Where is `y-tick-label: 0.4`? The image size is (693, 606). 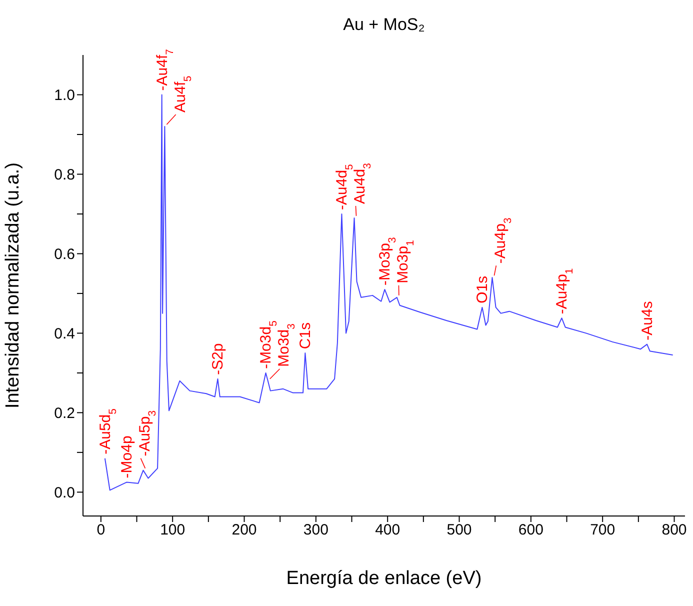
y-tick-label: 0.4 is located at coordinates (64, 334).